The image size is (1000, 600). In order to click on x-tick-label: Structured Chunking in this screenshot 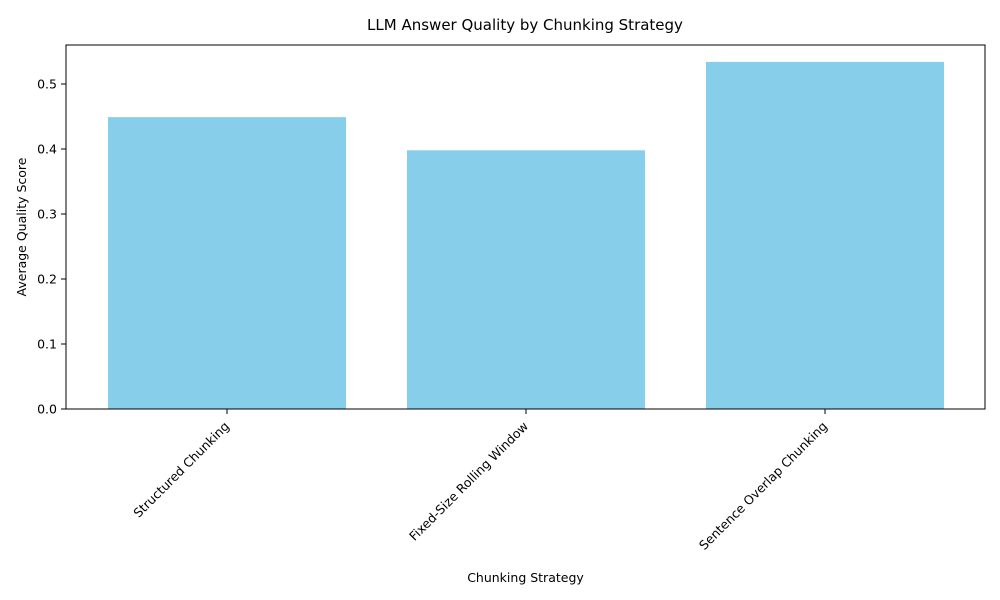, I will do `click(181, 470)`.